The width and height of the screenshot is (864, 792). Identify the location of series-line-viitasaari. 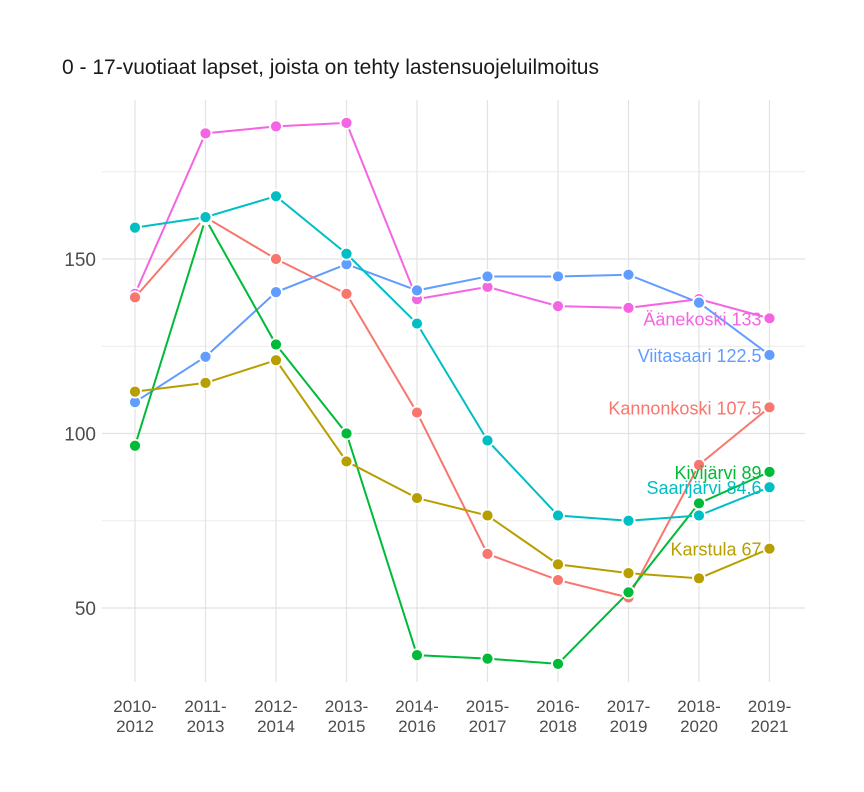
(452, 333).